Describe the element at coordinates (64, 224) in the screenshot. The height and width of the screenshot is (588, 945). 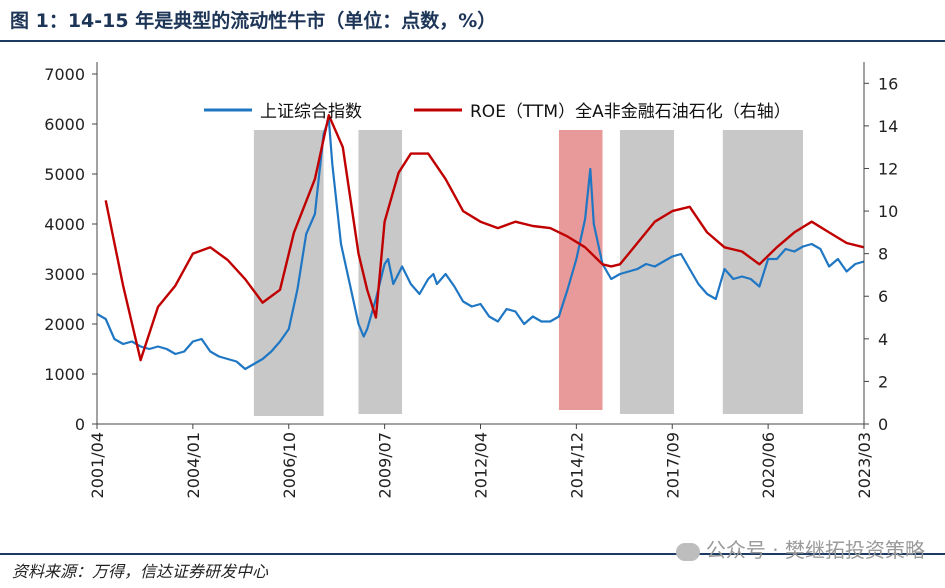
I see `left-tick-label: 4000` at that location.